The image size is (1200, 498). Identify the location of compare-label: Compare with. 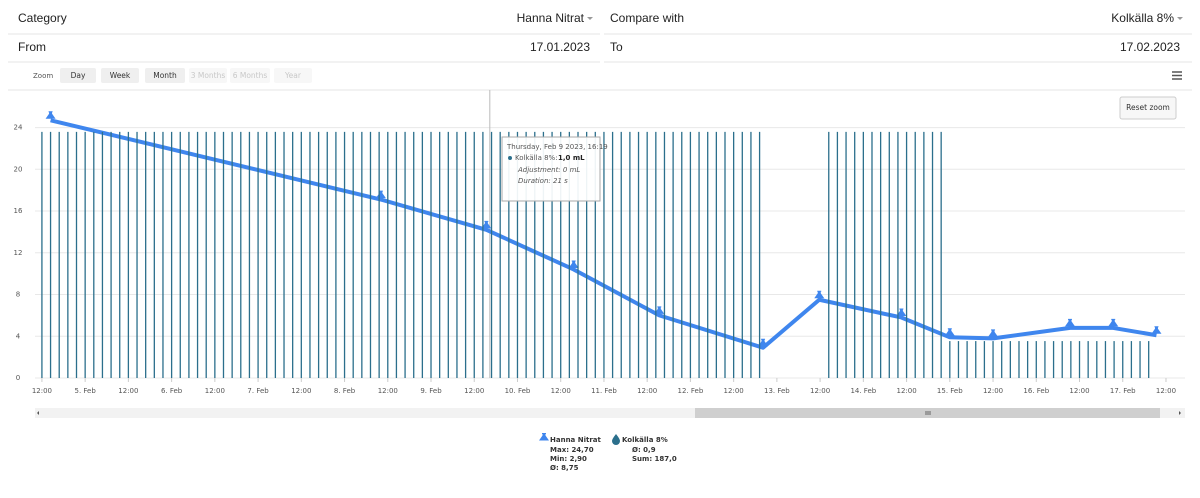
(647, 18).